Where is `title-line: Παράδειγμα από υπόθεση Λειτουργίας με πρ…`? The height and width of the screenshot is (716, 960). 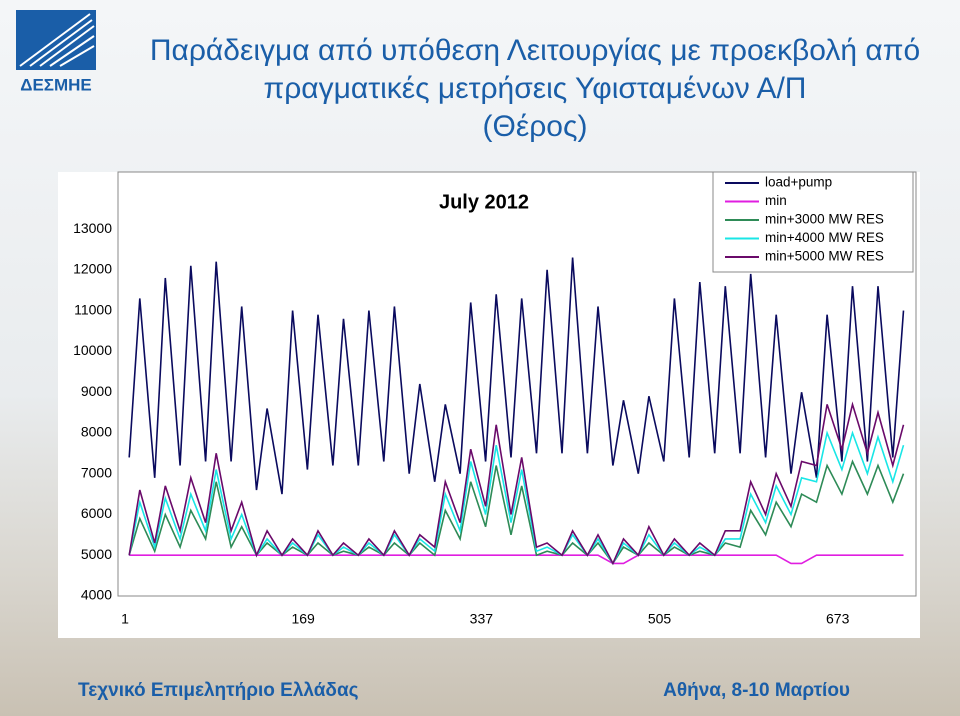
title-line: Παράδειγμα από υπόθεση Λειτουργίας με πρ… is located at coordinates (535, 50).